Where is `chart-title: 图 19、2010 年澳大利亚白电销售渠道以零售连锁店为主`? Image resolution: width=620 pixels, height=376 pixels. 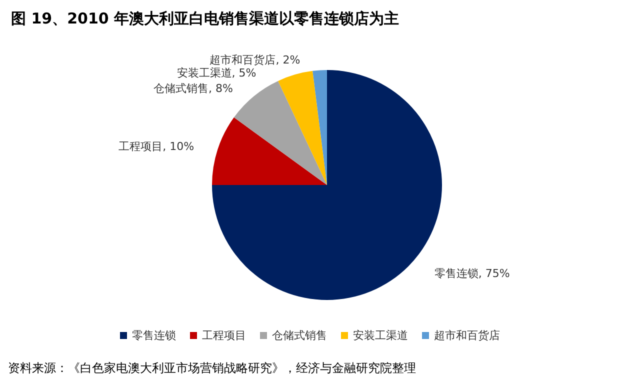 chart-title: 图 19、2010 年澳大利亚白电销售渠道以零售连锁店为主 is located at coordinates (205, 19).